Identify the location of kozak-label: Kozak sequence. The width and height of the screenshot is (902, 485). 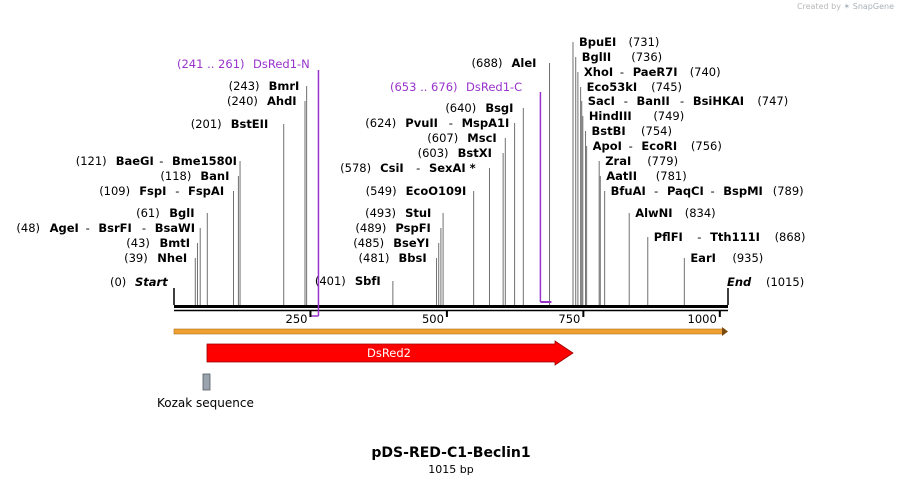
(205, 403).